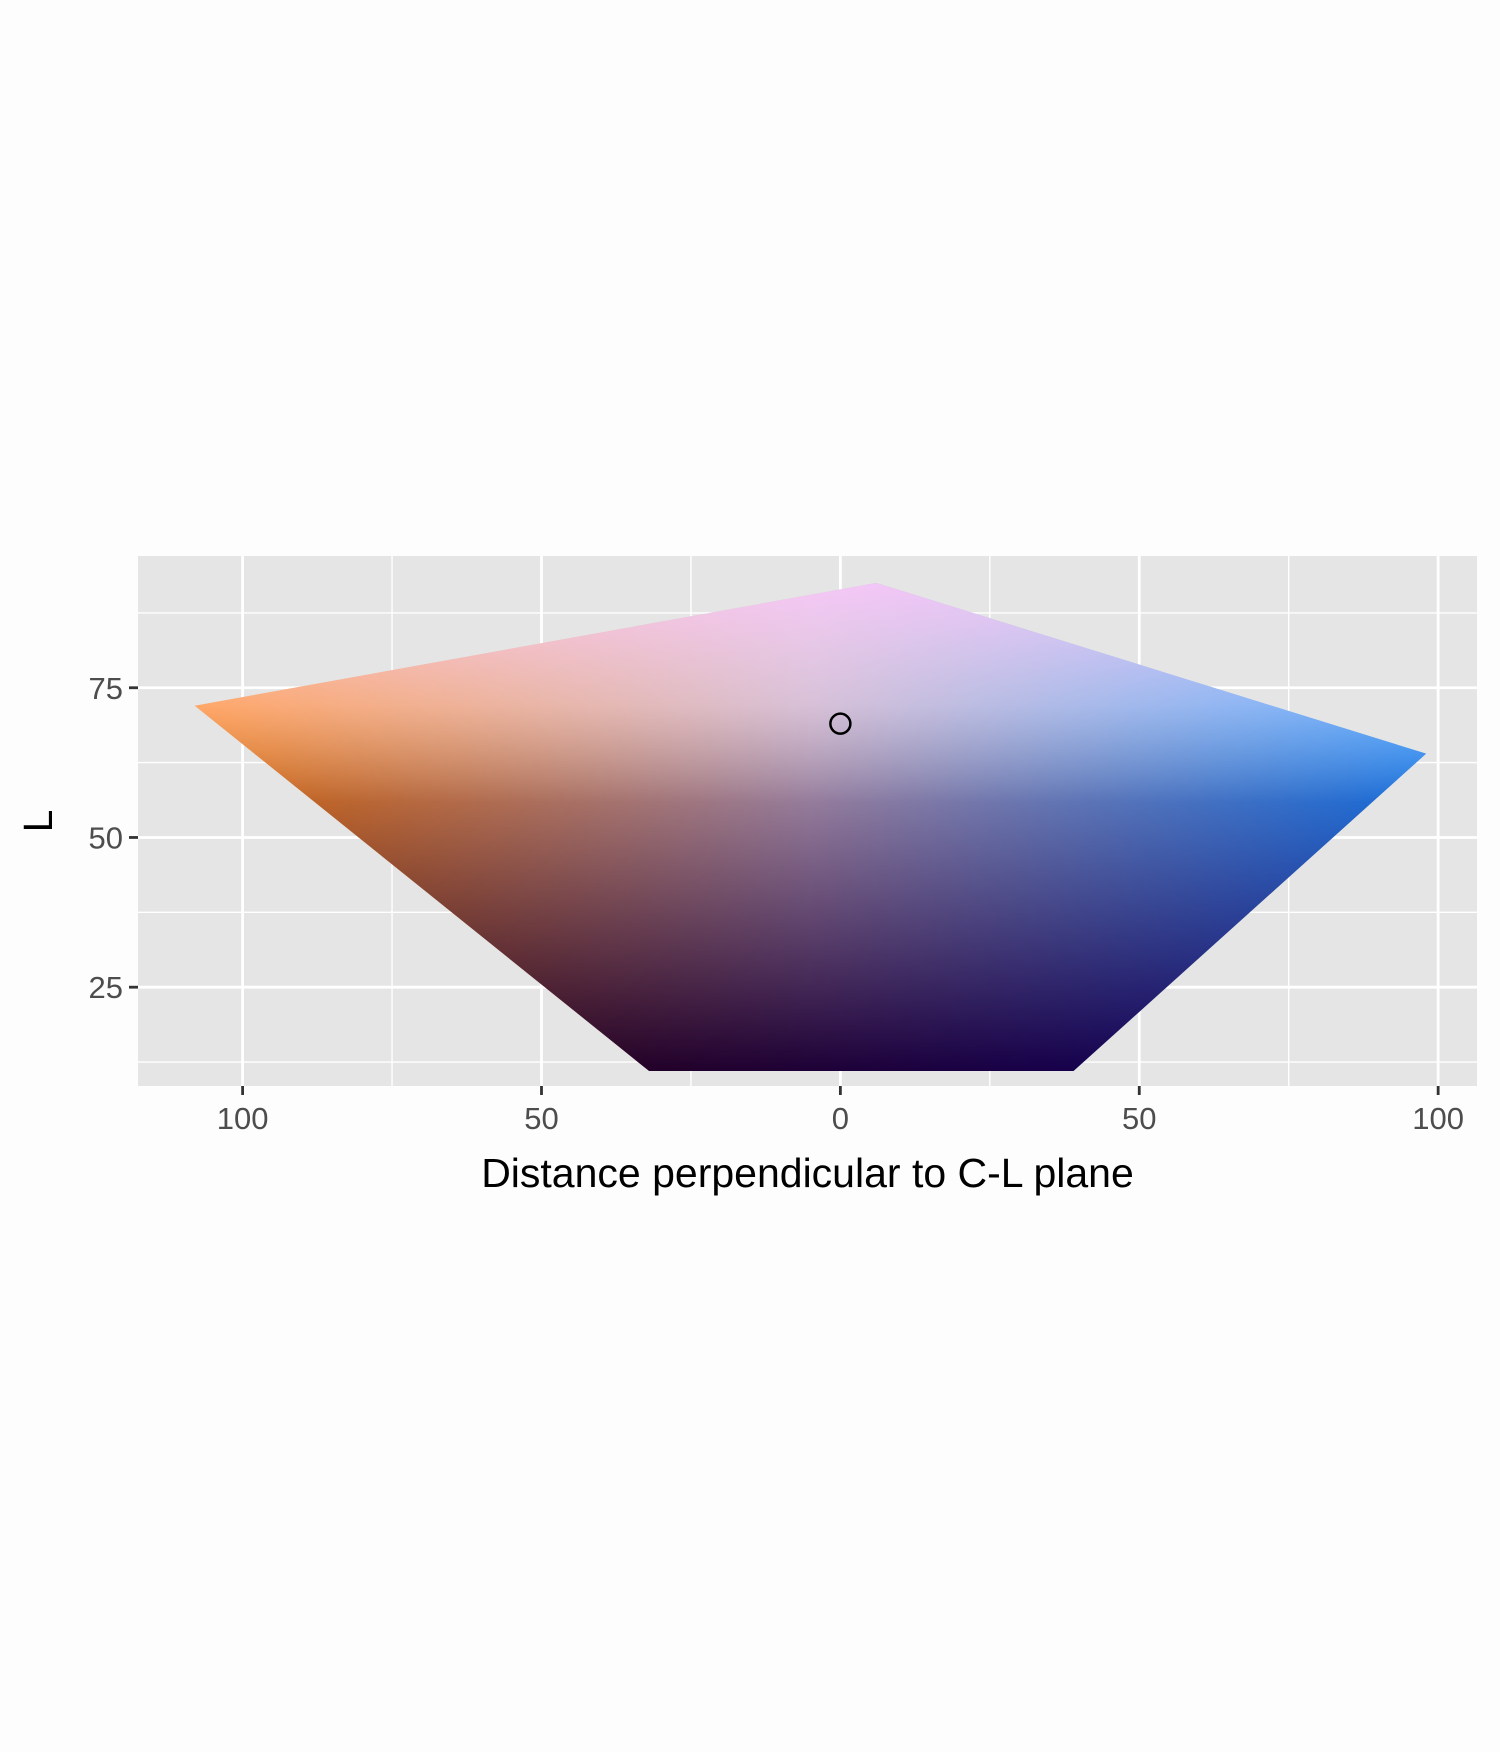 The height and width of the screenshot is (1752, 1500). I want to click on y-tick-label: 25, so click(106, 987).